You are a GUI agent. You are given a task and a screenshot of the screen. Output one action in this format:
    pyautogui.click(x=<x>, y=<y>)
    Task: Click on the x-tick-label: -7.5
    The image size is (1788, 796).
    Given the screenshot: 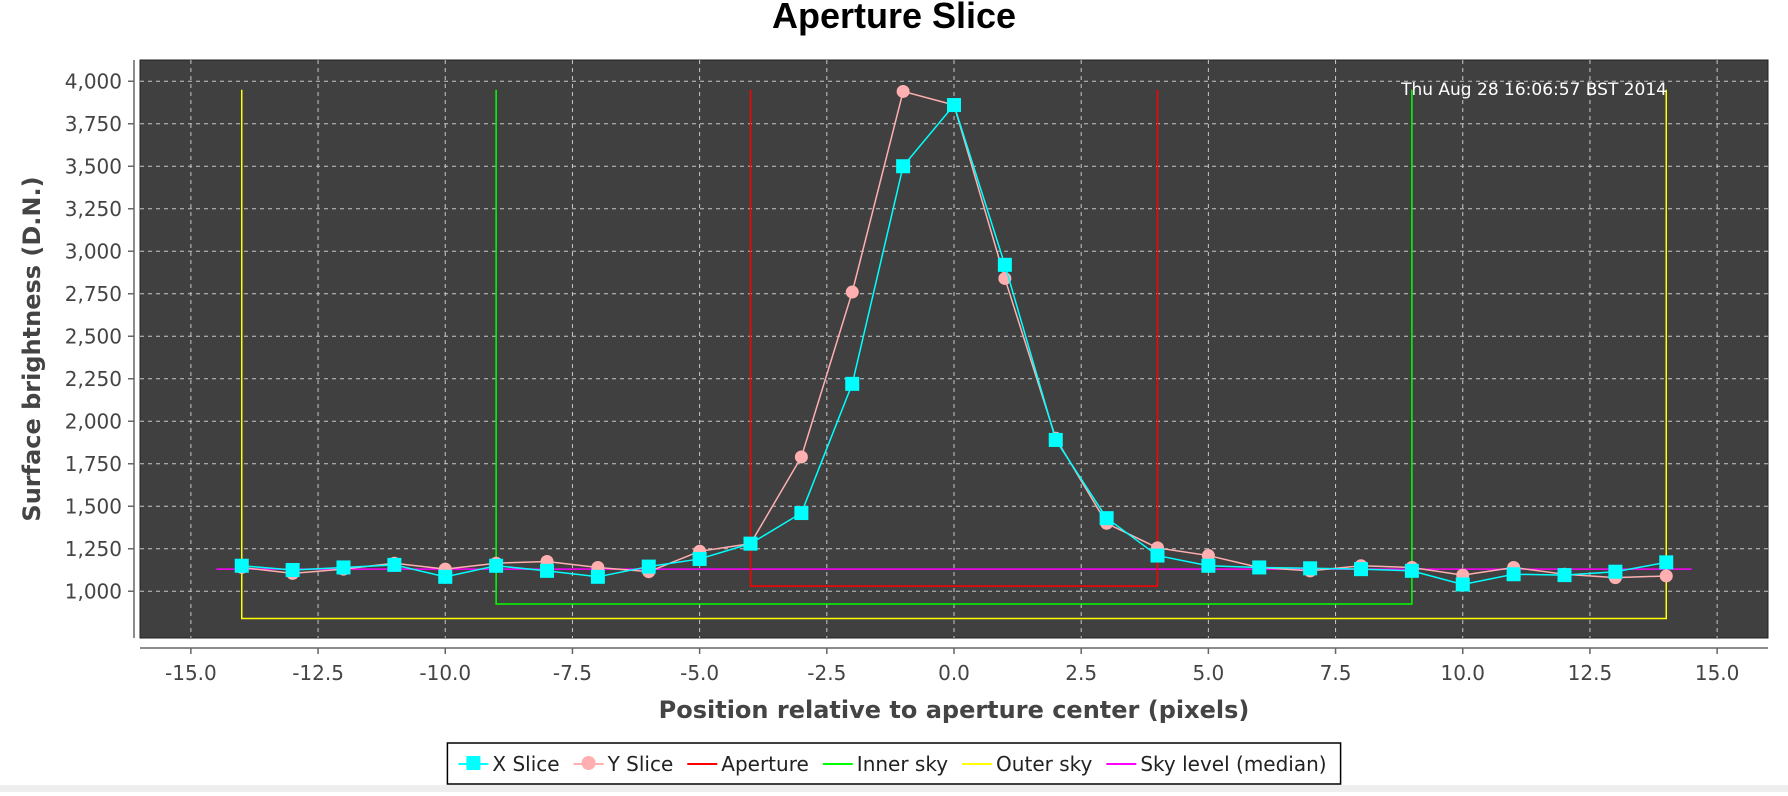 What is the action you would take?
    pyautogui.click(x=572, y=673)
    